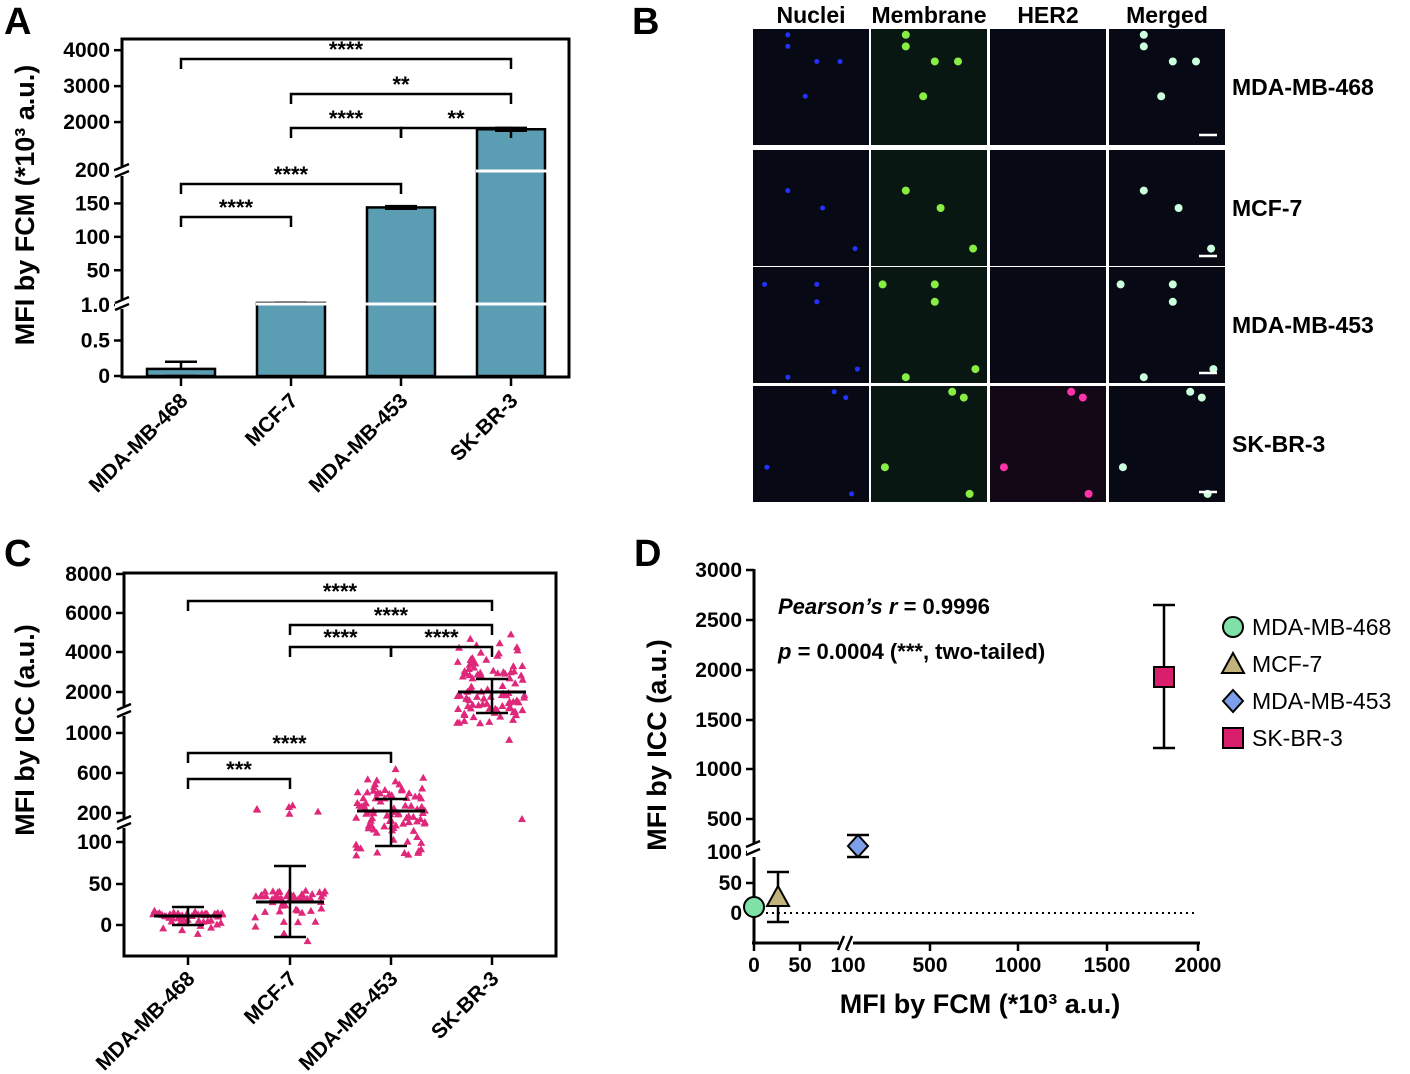 The image size is (1410, 1074). I want to click on panel-d-y-tick-label: 0, so click(736, 913).